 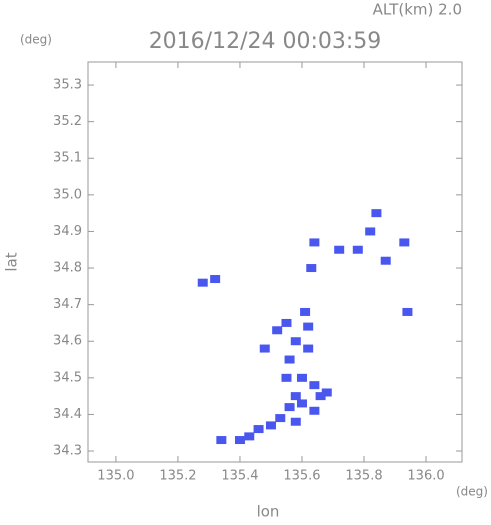 What do you see at coordinates (67, 377) in the screenshot?
I see `y-tick-label: 34.5` at bounding box center [67, 377].